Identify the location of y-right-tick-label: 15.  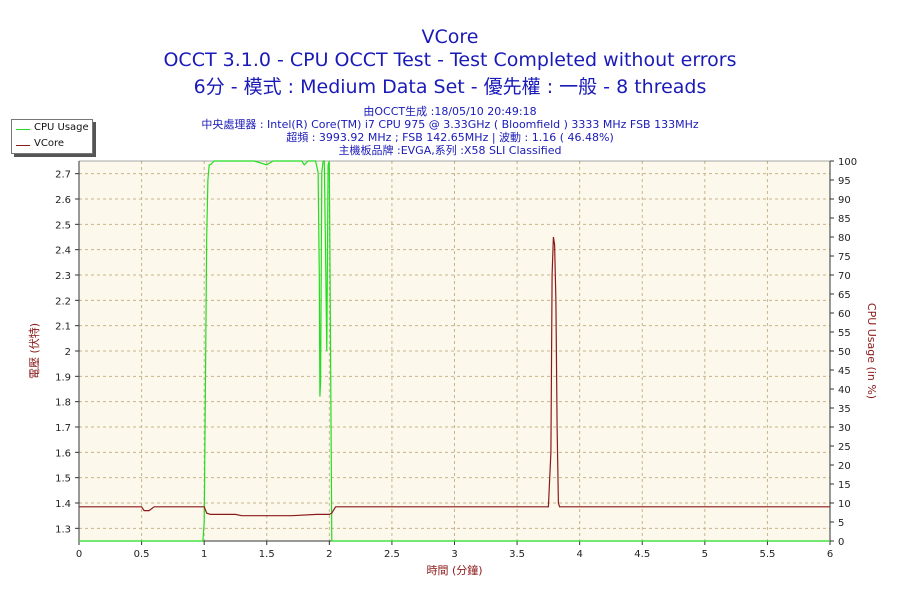
(844, 485).